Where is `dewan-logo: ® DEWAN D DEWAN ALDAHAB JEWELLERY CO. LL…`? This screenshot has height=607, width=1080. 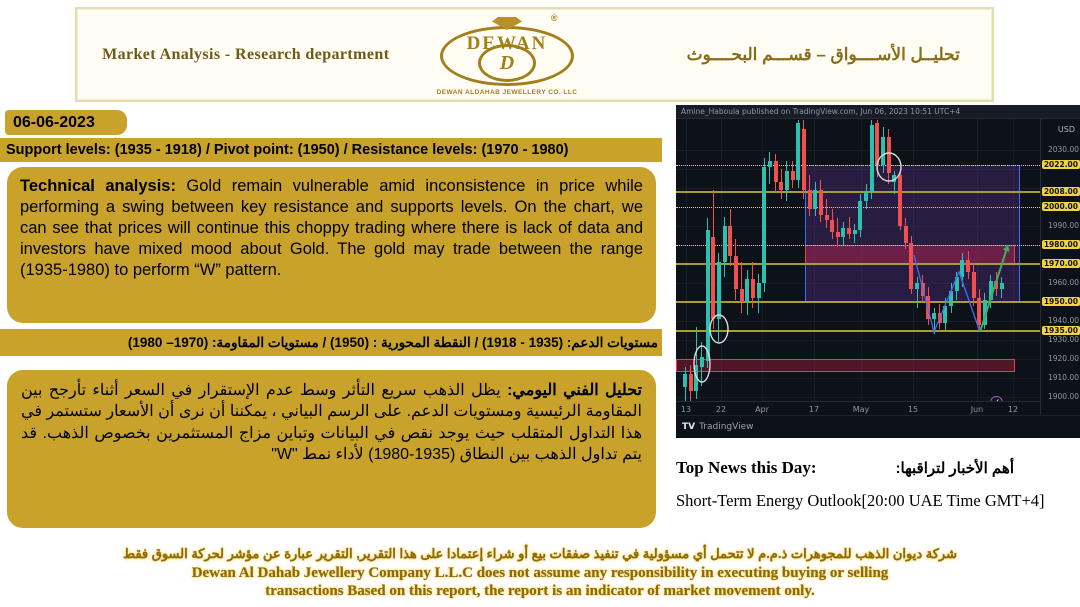
dewan-logo: ® DEWAN D DEWAN ALDAHAB JEWELLERY CO. LL… is located at coordinates (507, 54).